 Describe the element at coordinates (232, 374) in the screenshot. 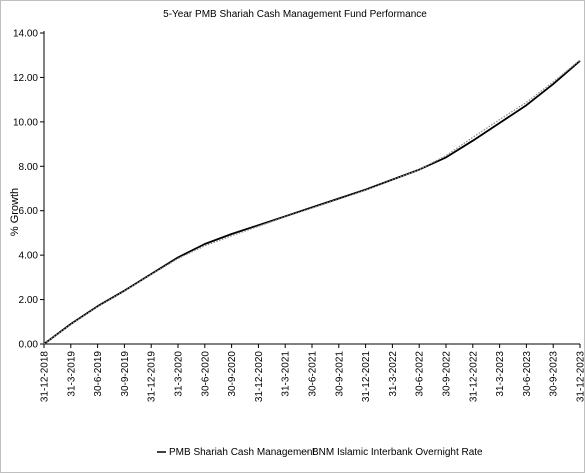

I see `x-tick-label: 30-9-2020` at that location.